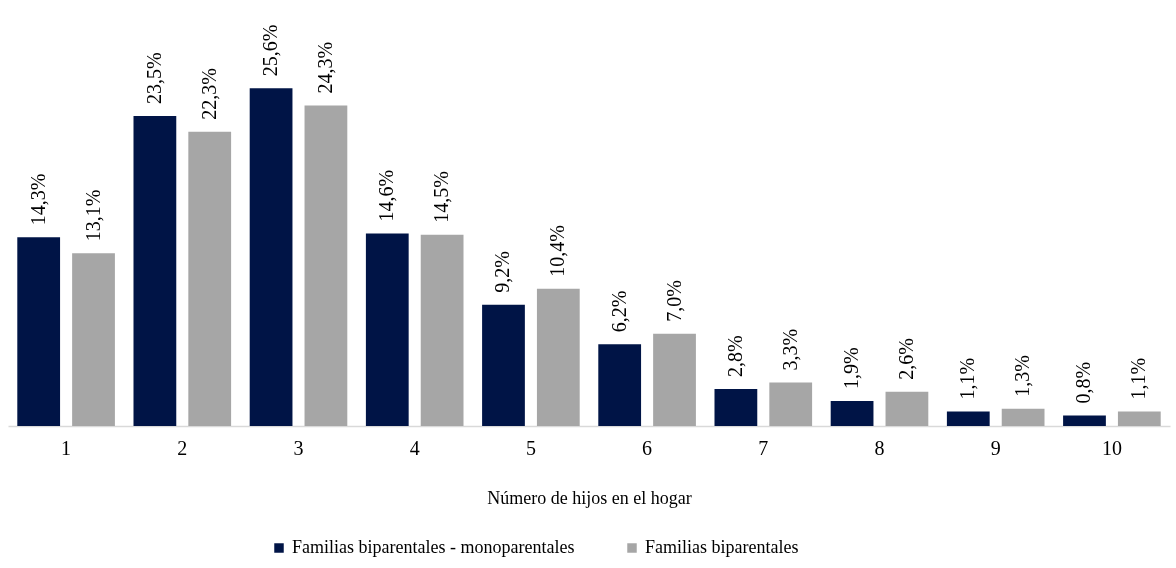  I want to click on data-label: 10,4%, so click(557, 251).